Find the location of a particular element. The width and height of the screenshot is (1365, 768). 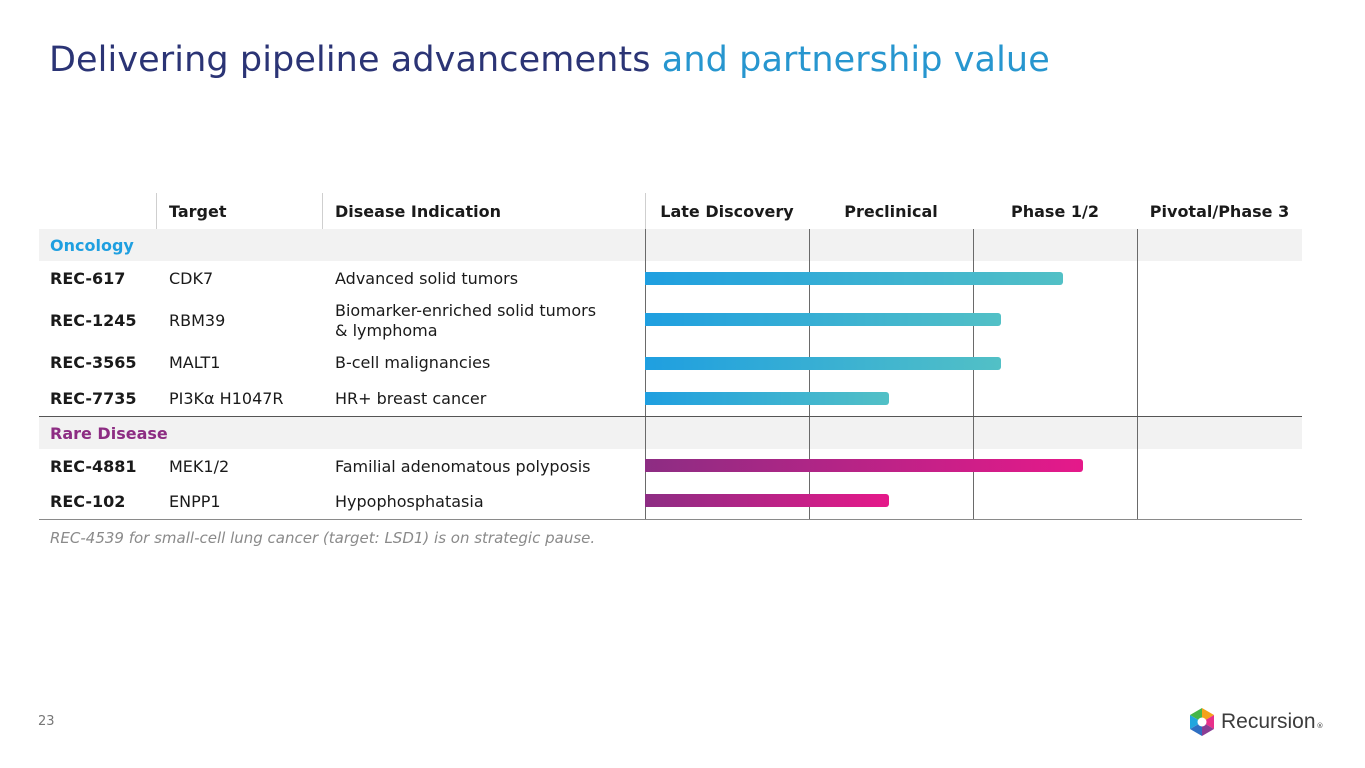

header-disease-indication: Disease Indication is located at coordinates (418, 211).